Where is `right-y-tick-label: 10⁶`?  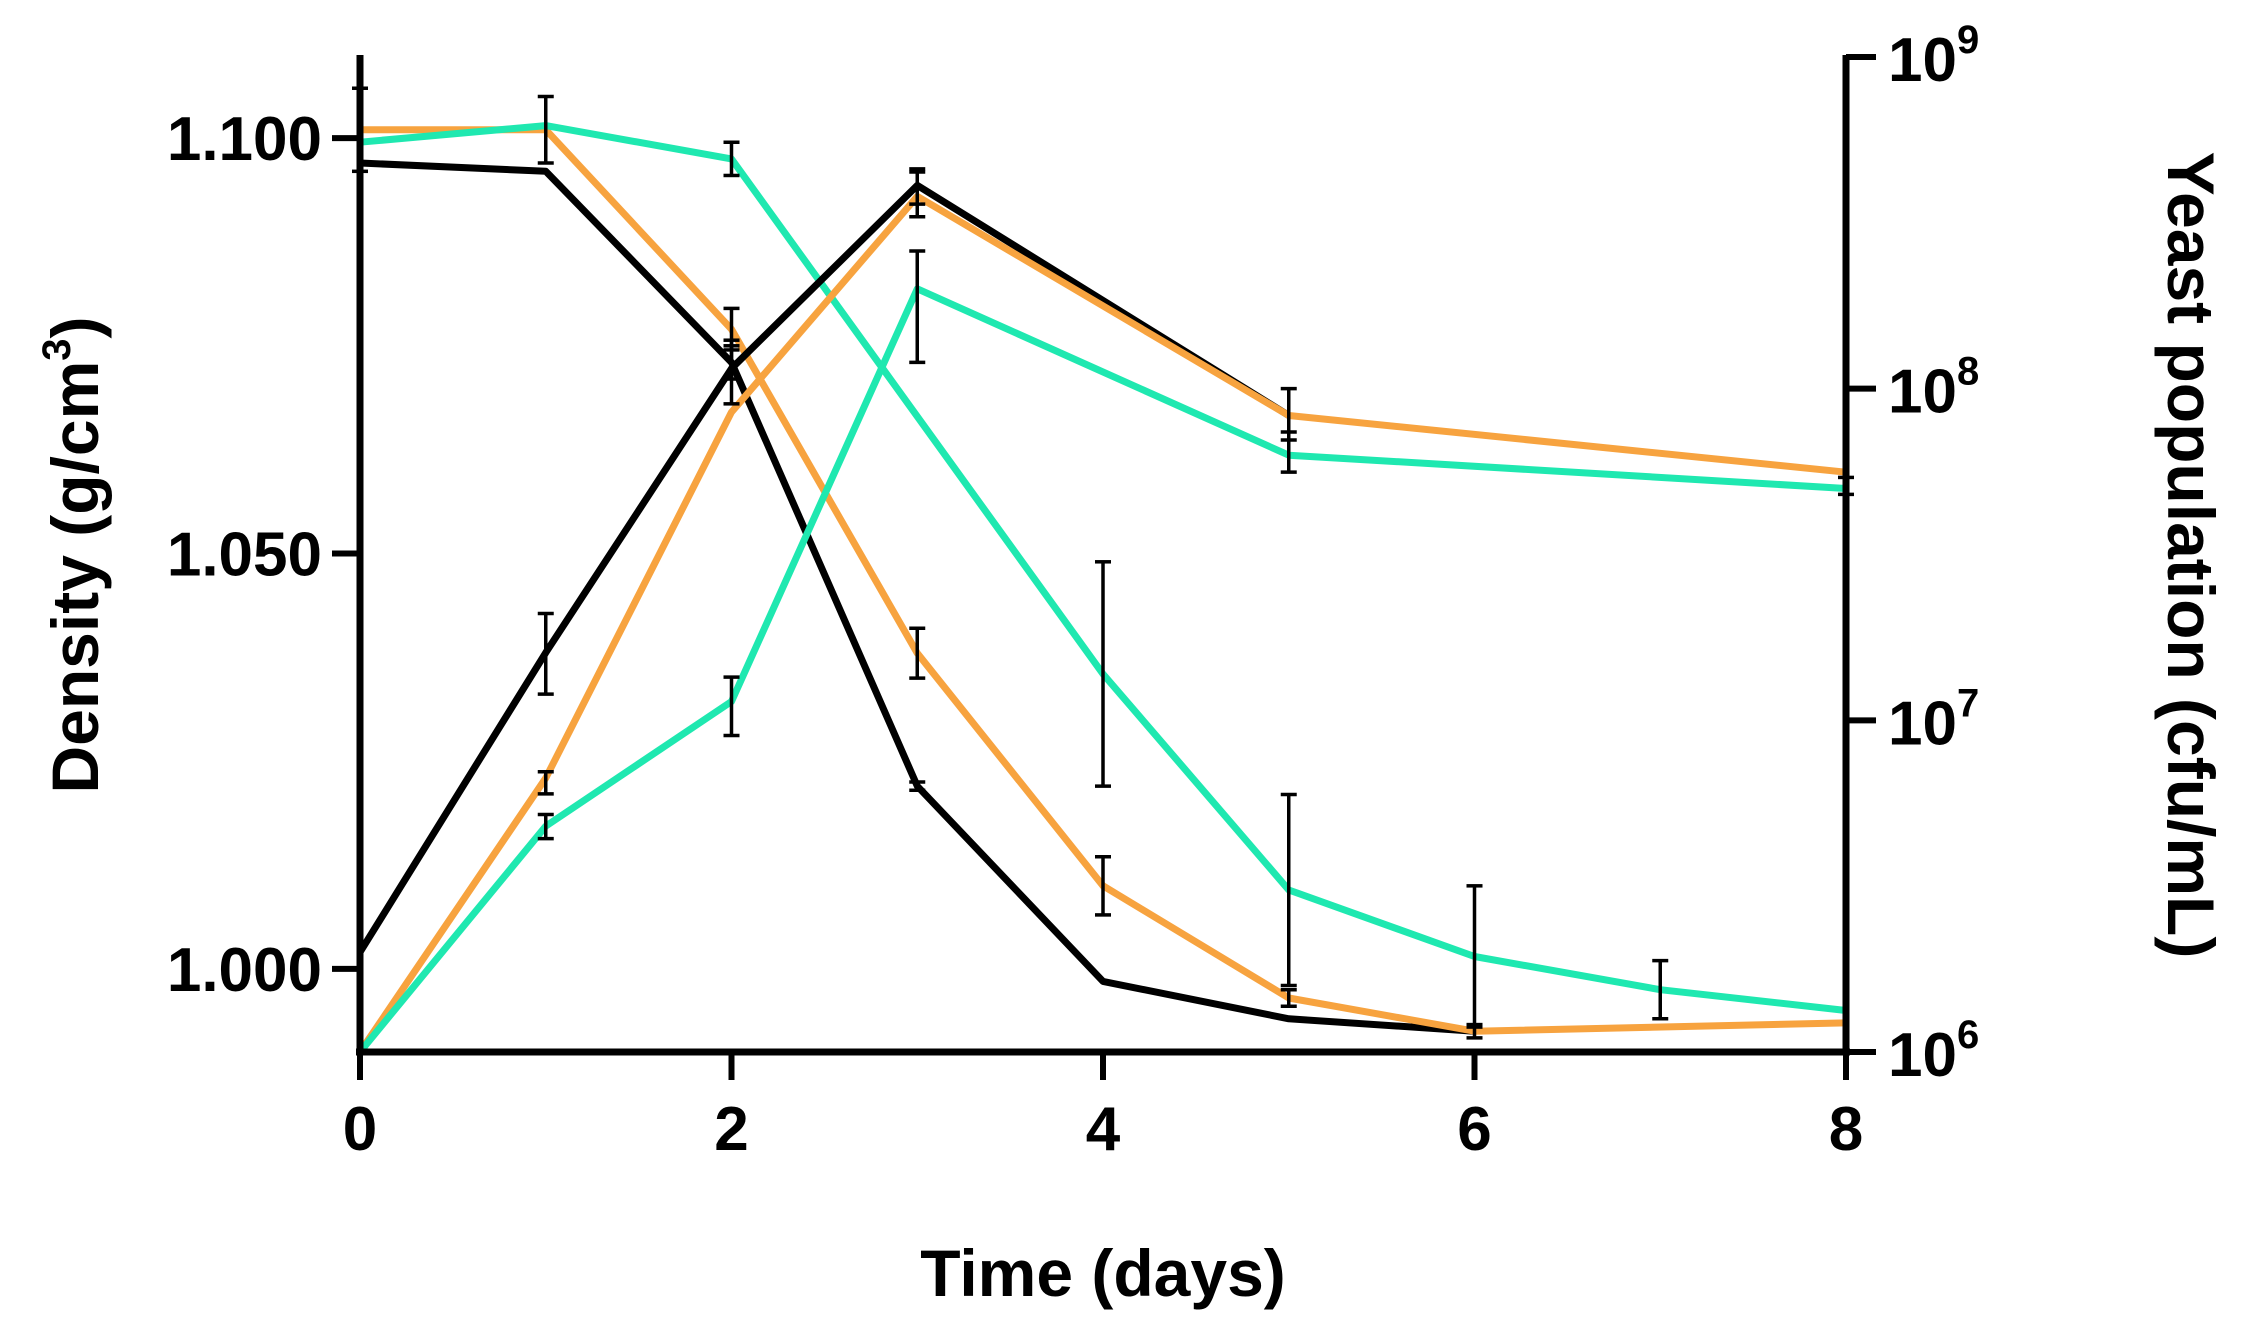 right-y-tick-label: 10⁶ is located at coordinates (1933, 1051).